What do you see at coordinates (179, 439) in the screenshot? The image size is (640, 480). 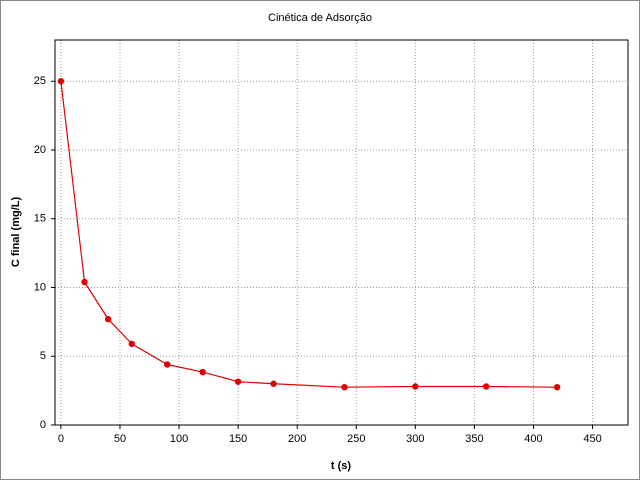 I see `x-tick-label: 100` at bounding box center [179, 439].